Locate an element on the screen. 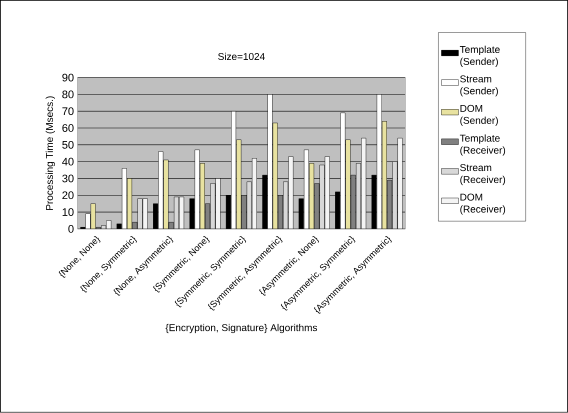  y-tick-label: 70 is located at coordinates (68, 111).